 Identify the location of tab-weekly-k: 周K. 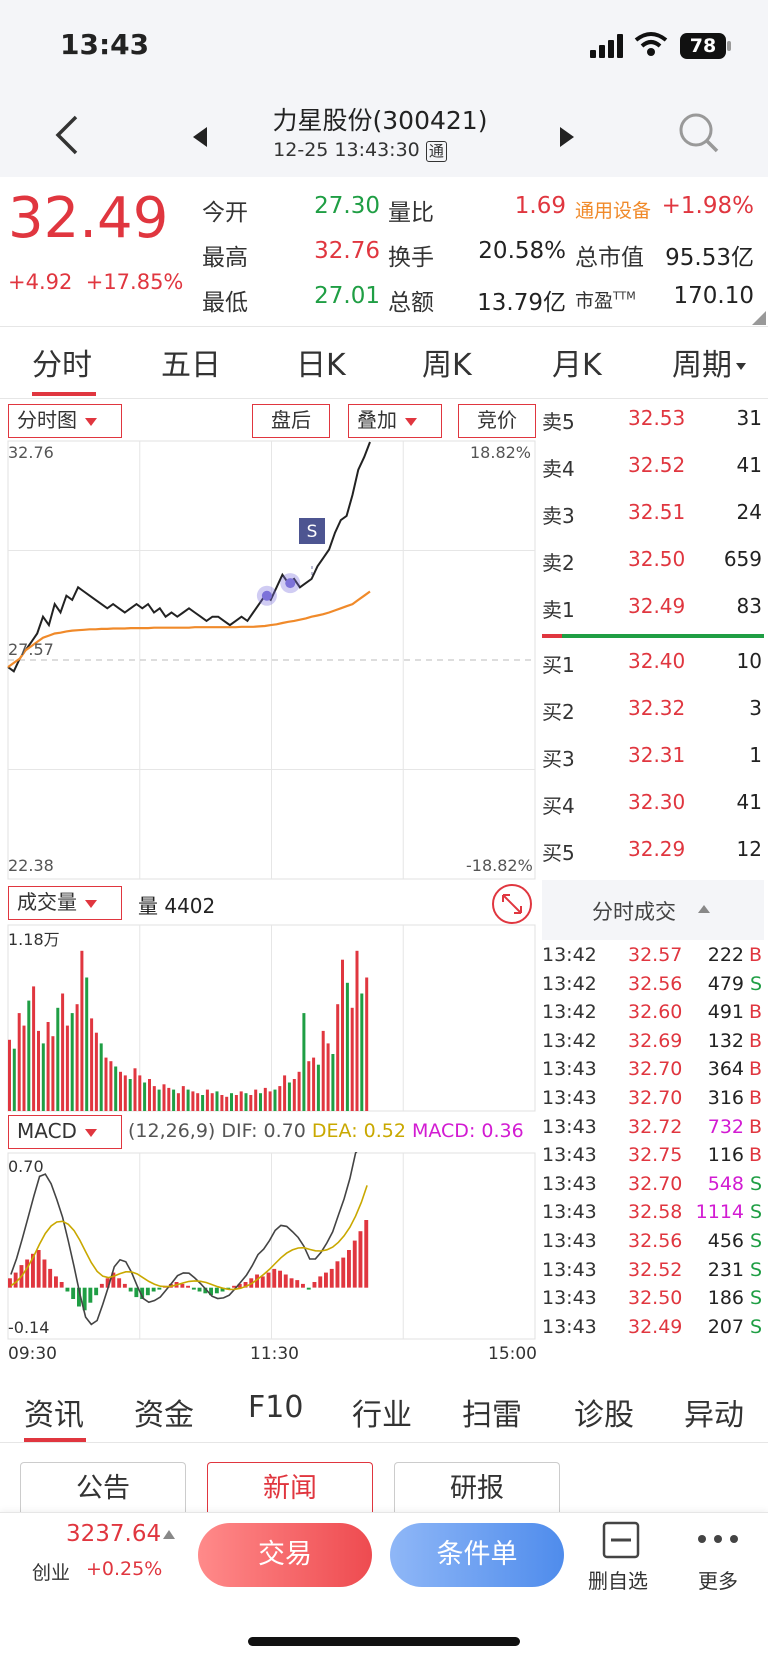
(447, 365).